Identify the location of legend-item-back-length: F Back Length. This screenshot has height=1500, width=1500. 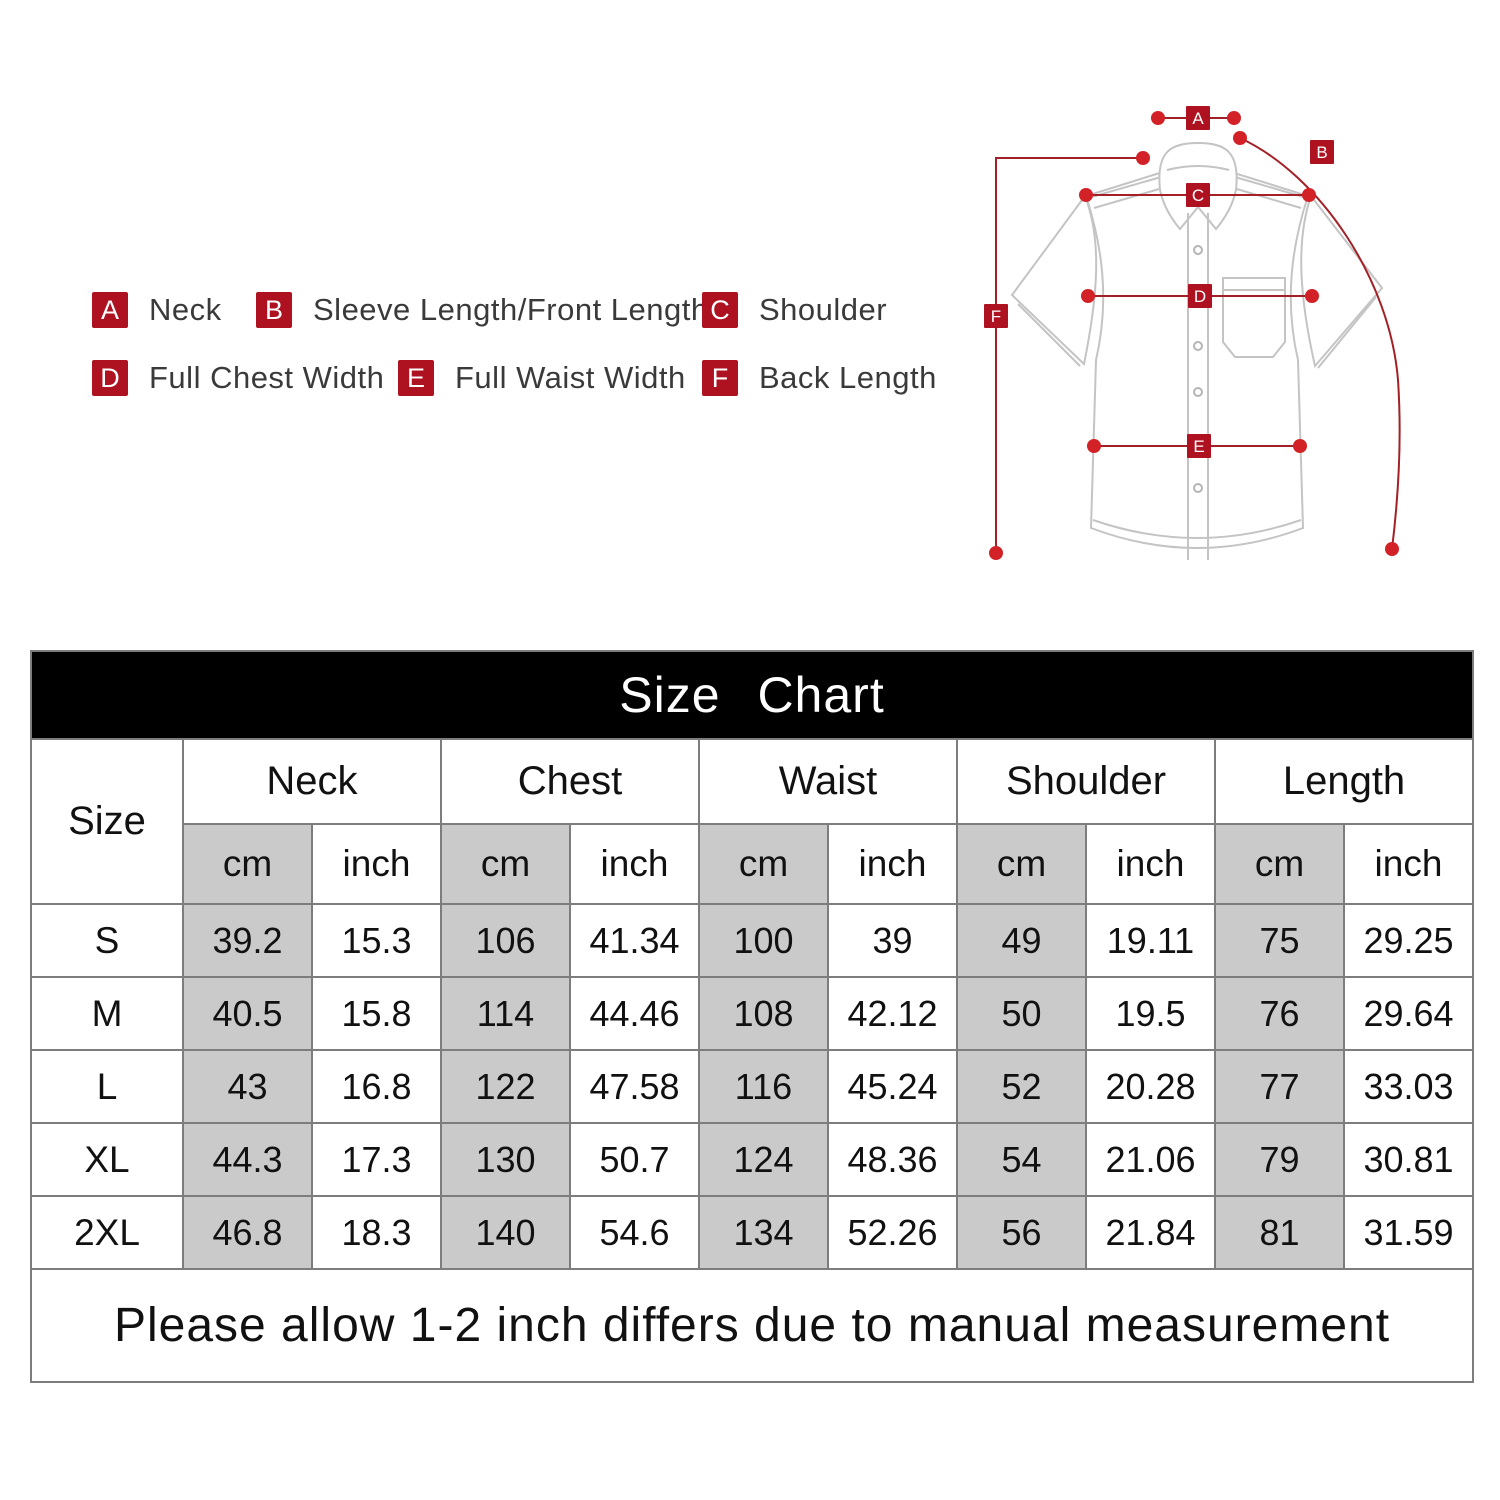
(819, 378).